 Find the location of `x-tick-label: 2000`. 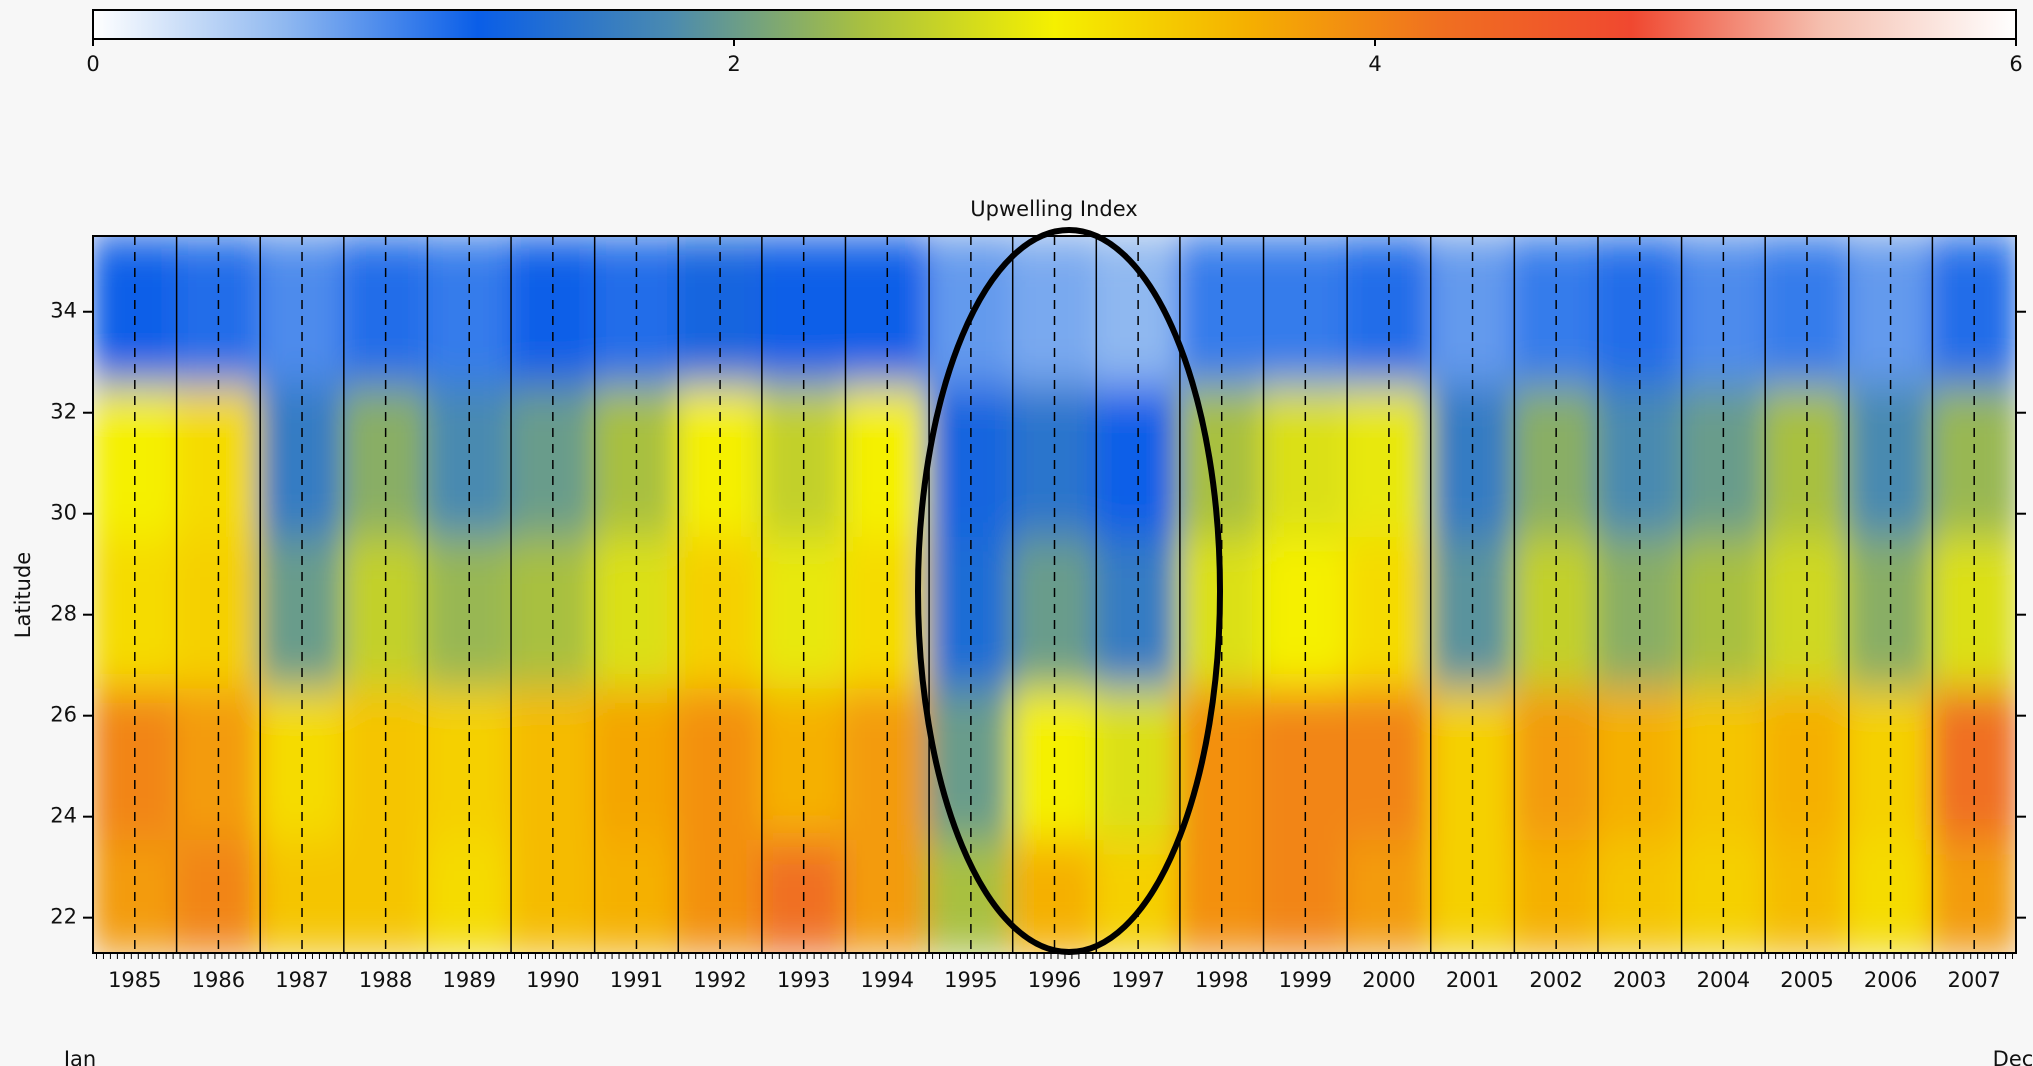

x-tick-label: 2000 is located at coordinates (1388, 980).